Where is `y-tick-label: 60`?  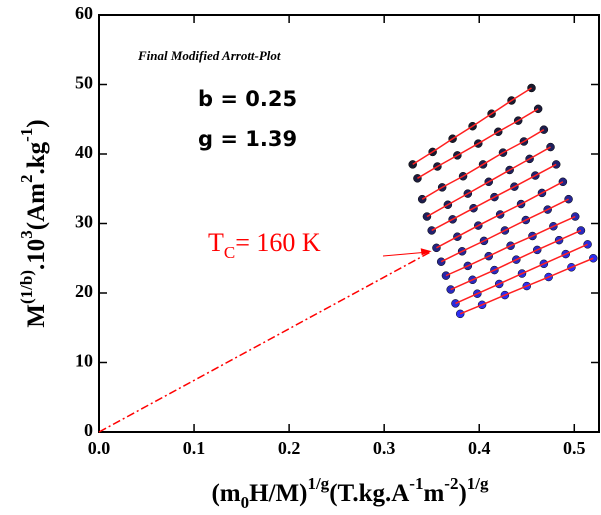 y-tick-label: 60 is located at coordinates (84, 13).